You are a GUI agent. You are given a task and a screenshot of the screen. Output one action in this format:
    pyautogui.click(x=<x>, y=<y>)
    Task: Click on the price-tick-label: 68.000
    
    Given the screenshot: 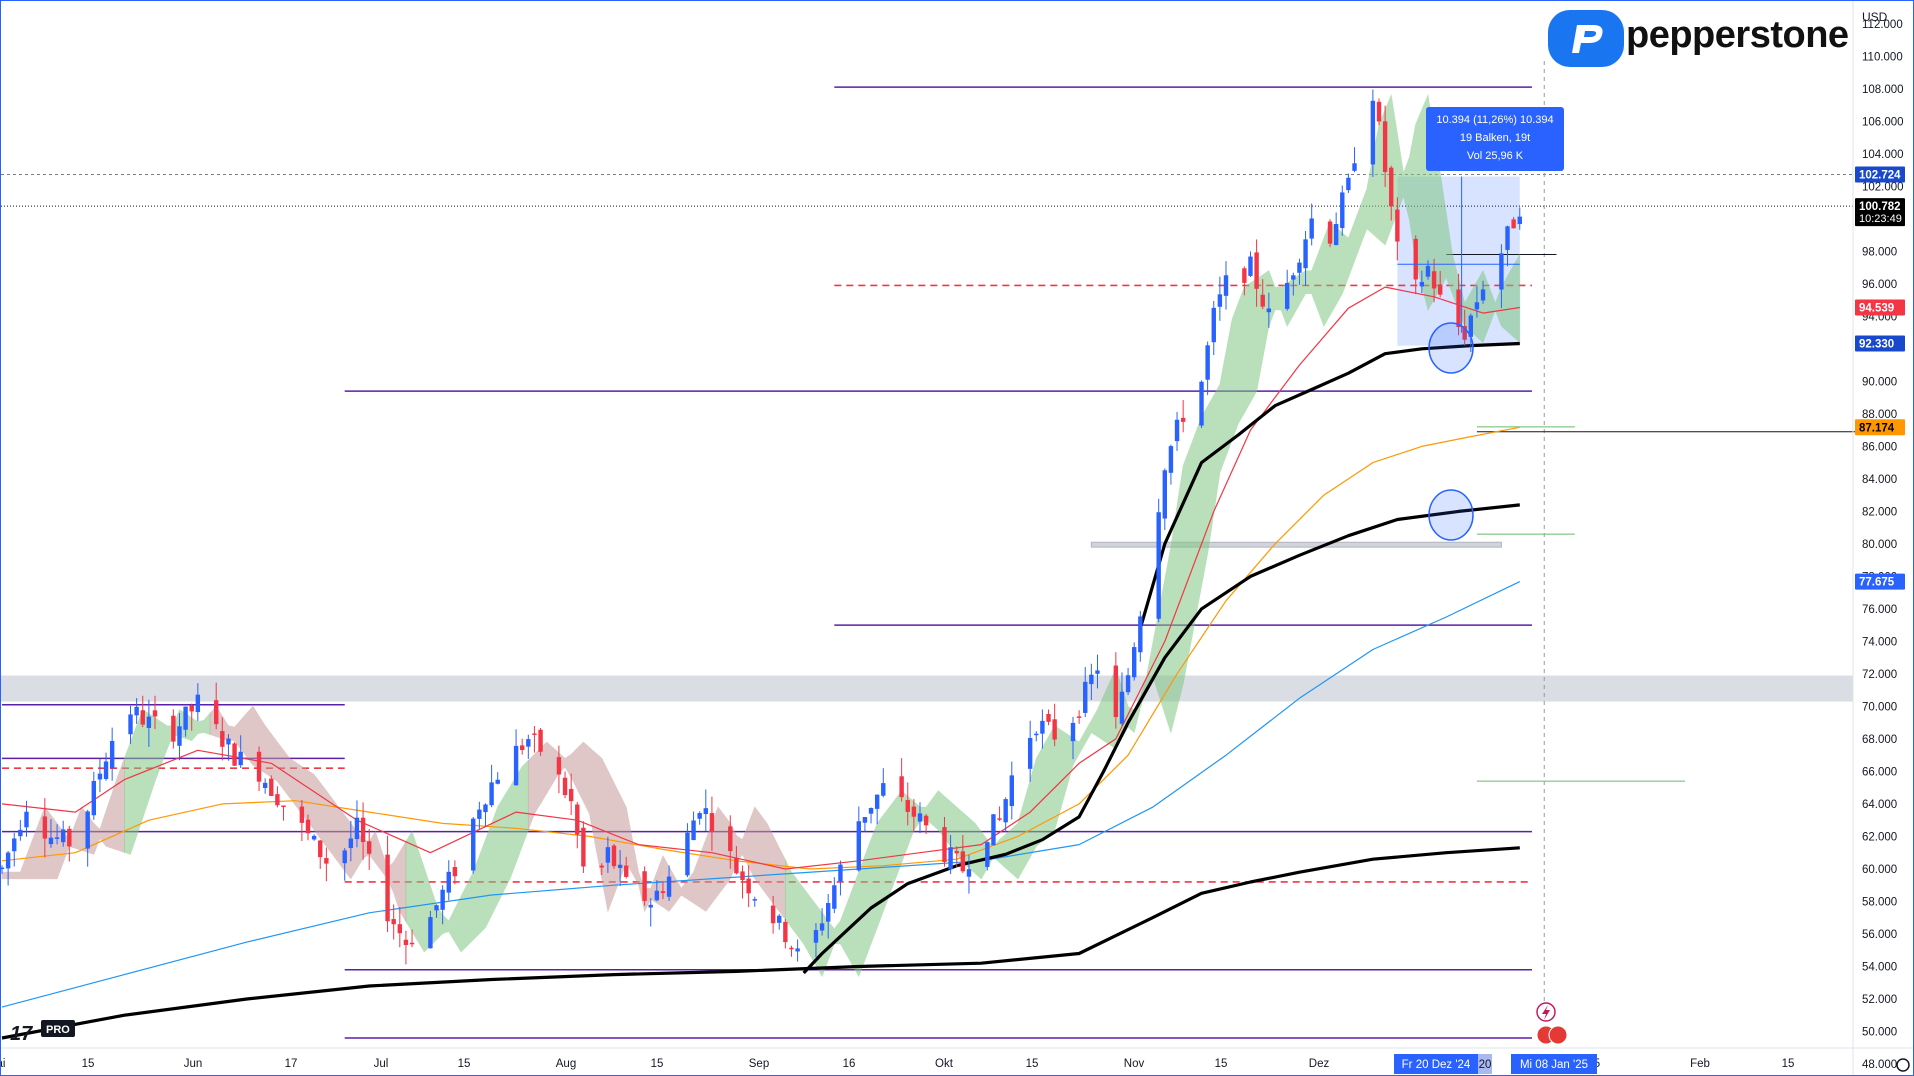 What is the action you would take?
    pyautogui.click(x=1879, y=740)
    